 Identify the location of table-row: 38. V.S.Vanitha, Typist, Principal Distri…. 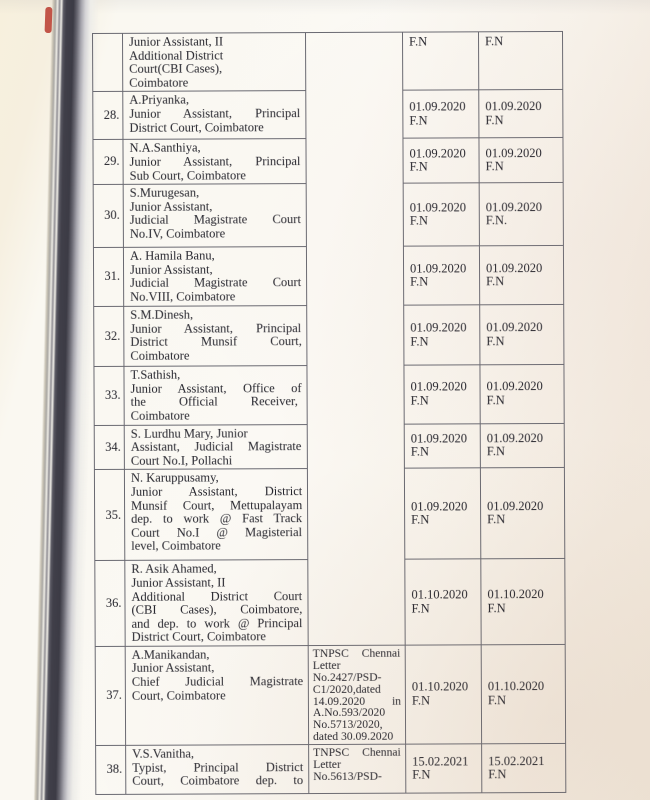
(330, 769).